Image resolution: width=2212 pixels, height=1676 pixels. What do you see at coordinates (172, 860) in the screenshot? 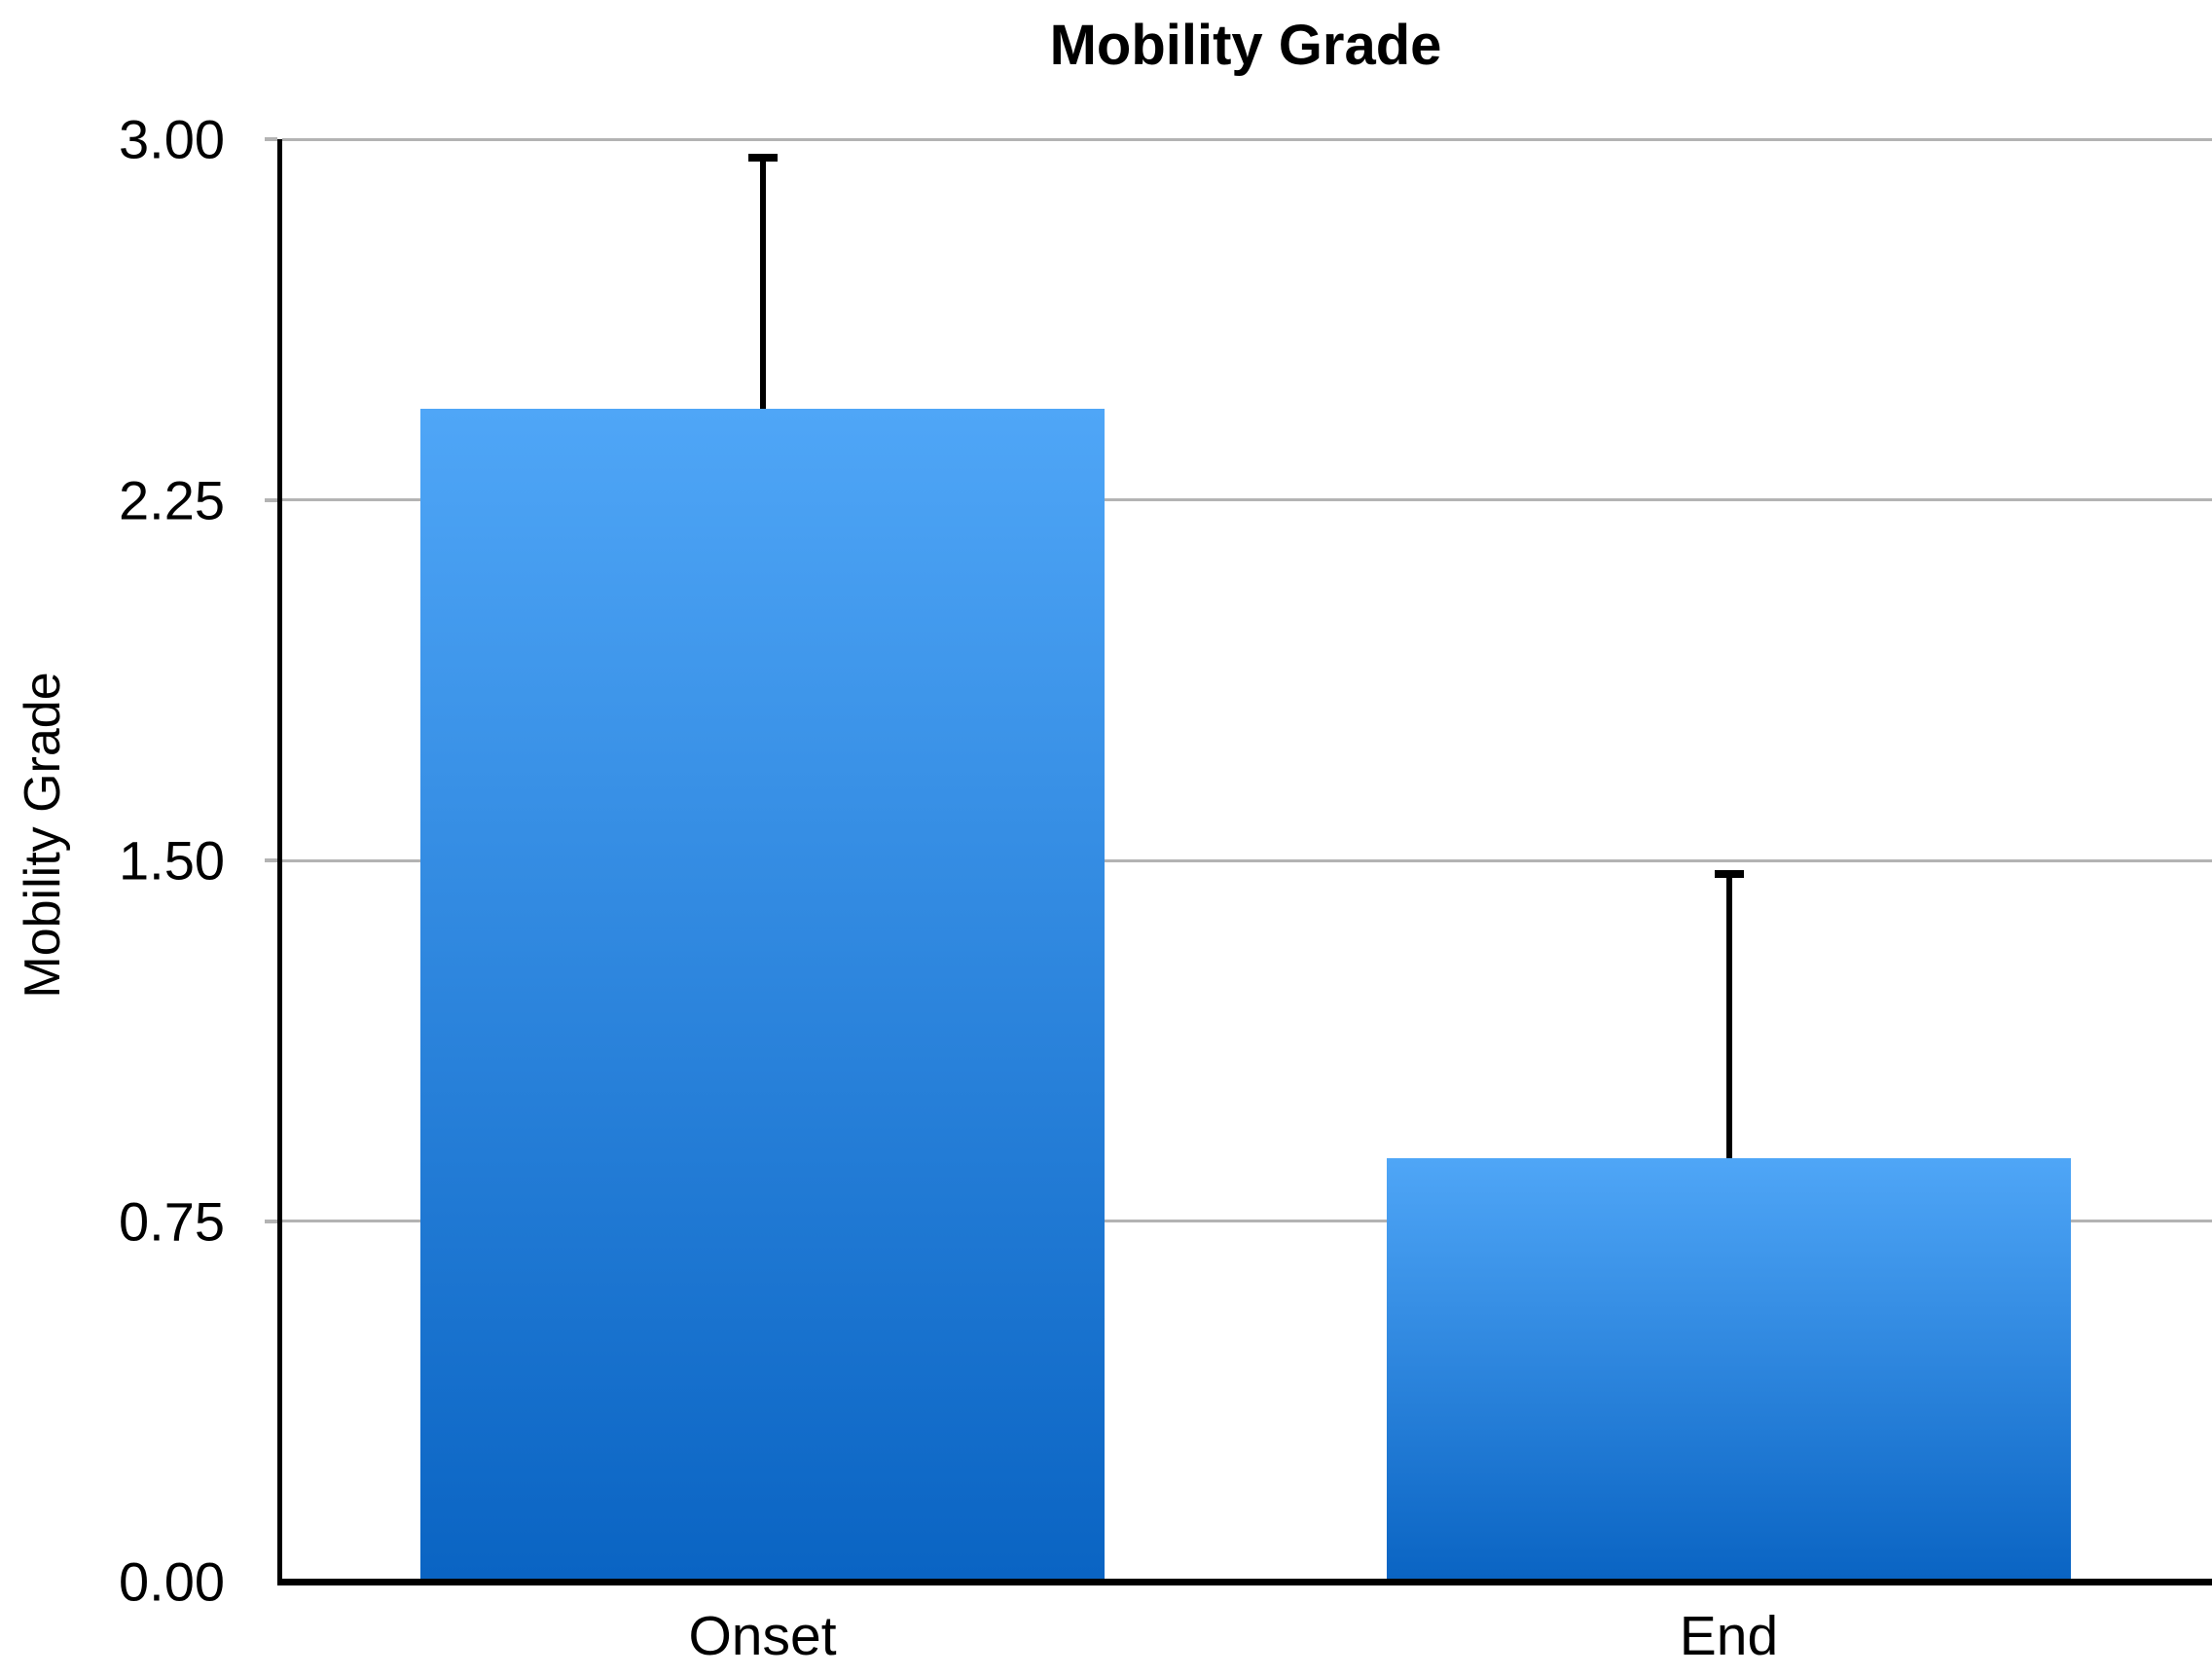
I see `y-tick-label: 1.50` at bounding box center [172, 860].